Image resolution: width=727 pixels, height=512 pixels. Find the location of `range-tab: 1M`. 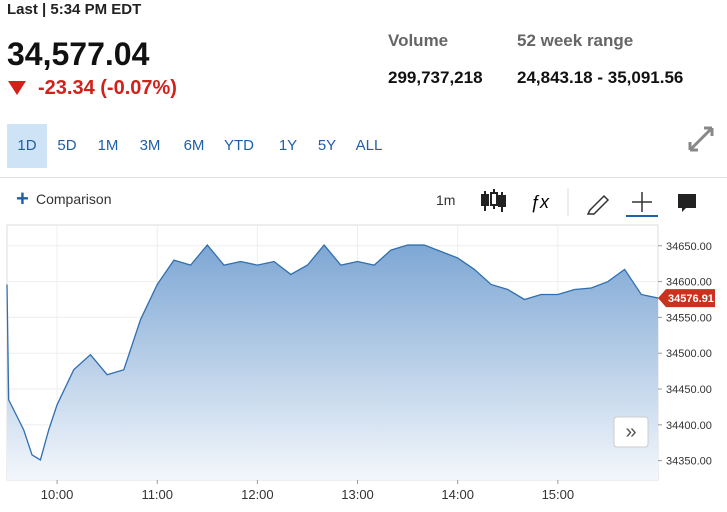

range-tab: 1M is located at coordinates (108, 145).